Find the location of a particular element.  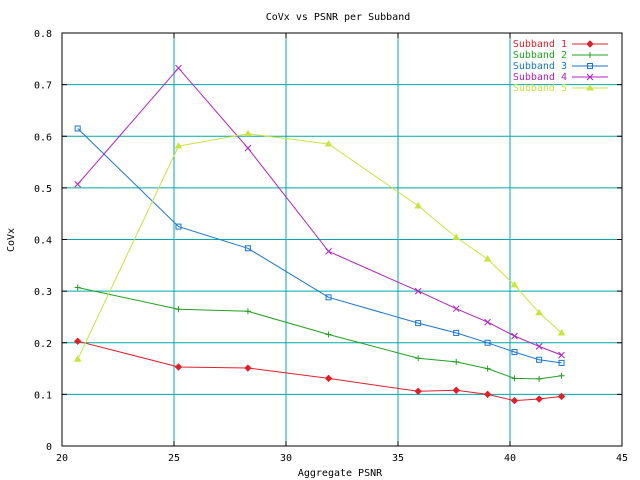

x-tick-label: 30 is located at coordinates (286, 458).